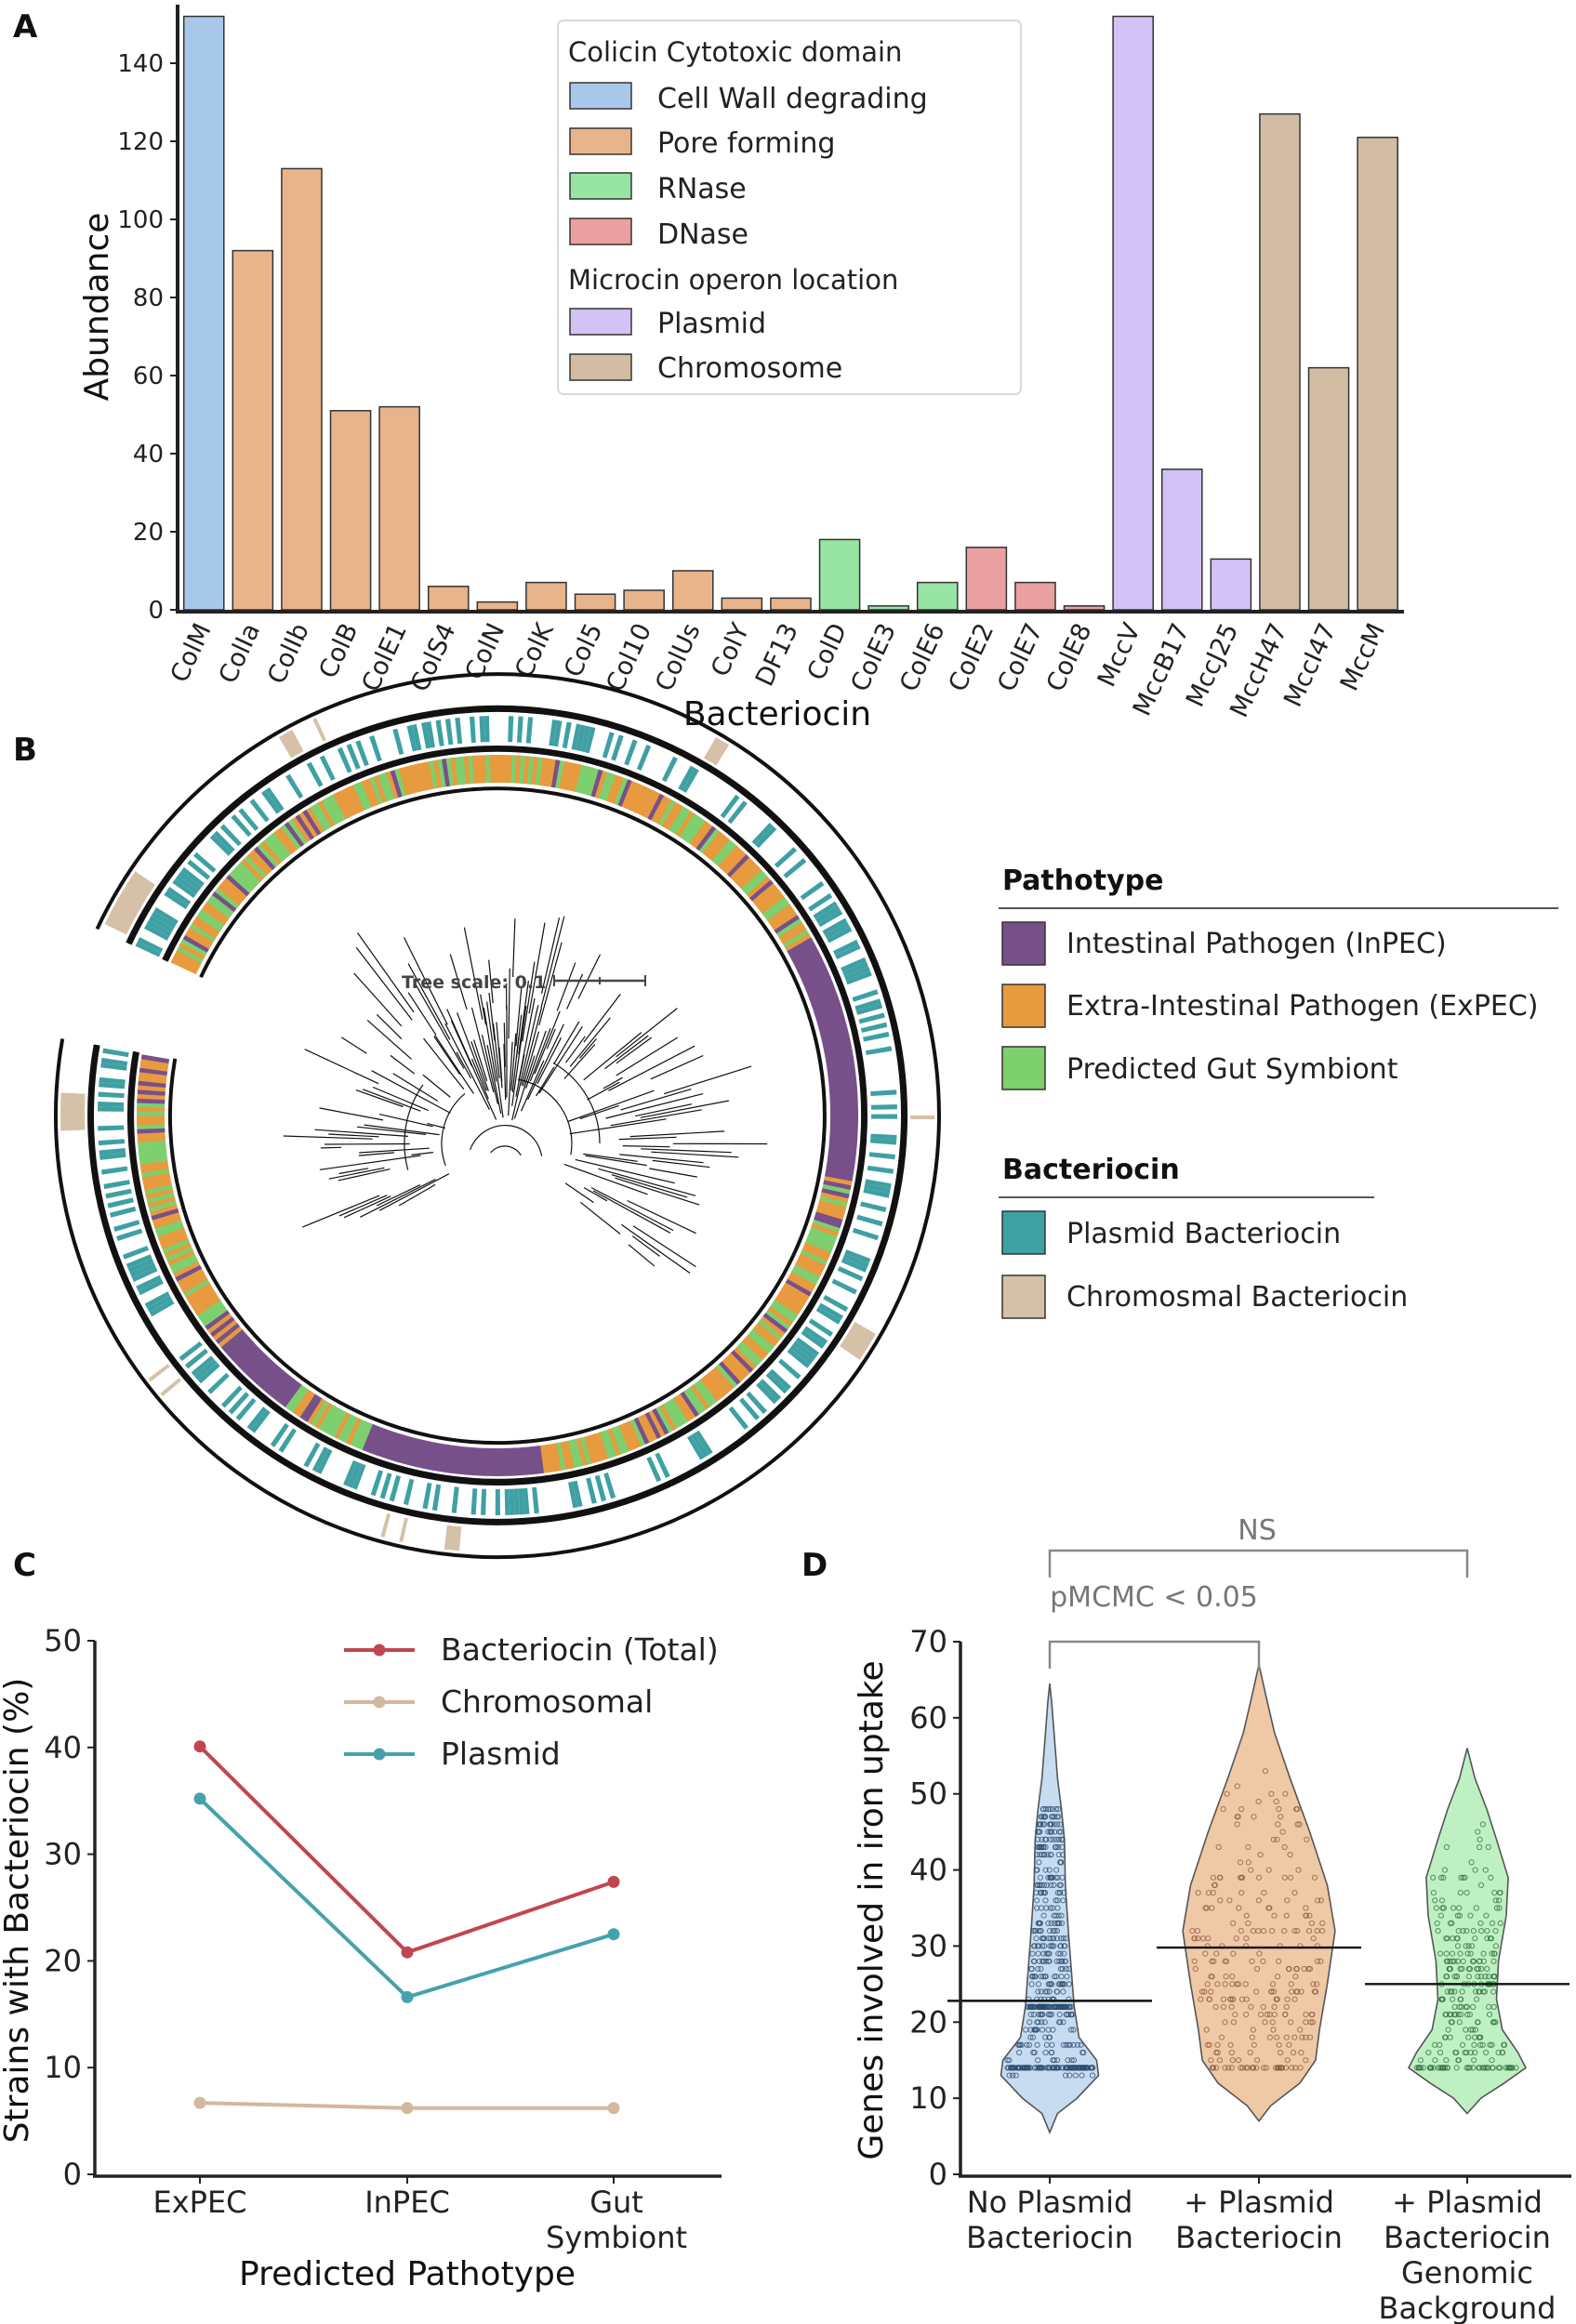 The width and height of the screenshot is (1576, 2324). Describe the element at coordinates (18, 1911) in the screenshot. I see `c-y-axis-label: Strains with Bacteriocin (%)` at that location.